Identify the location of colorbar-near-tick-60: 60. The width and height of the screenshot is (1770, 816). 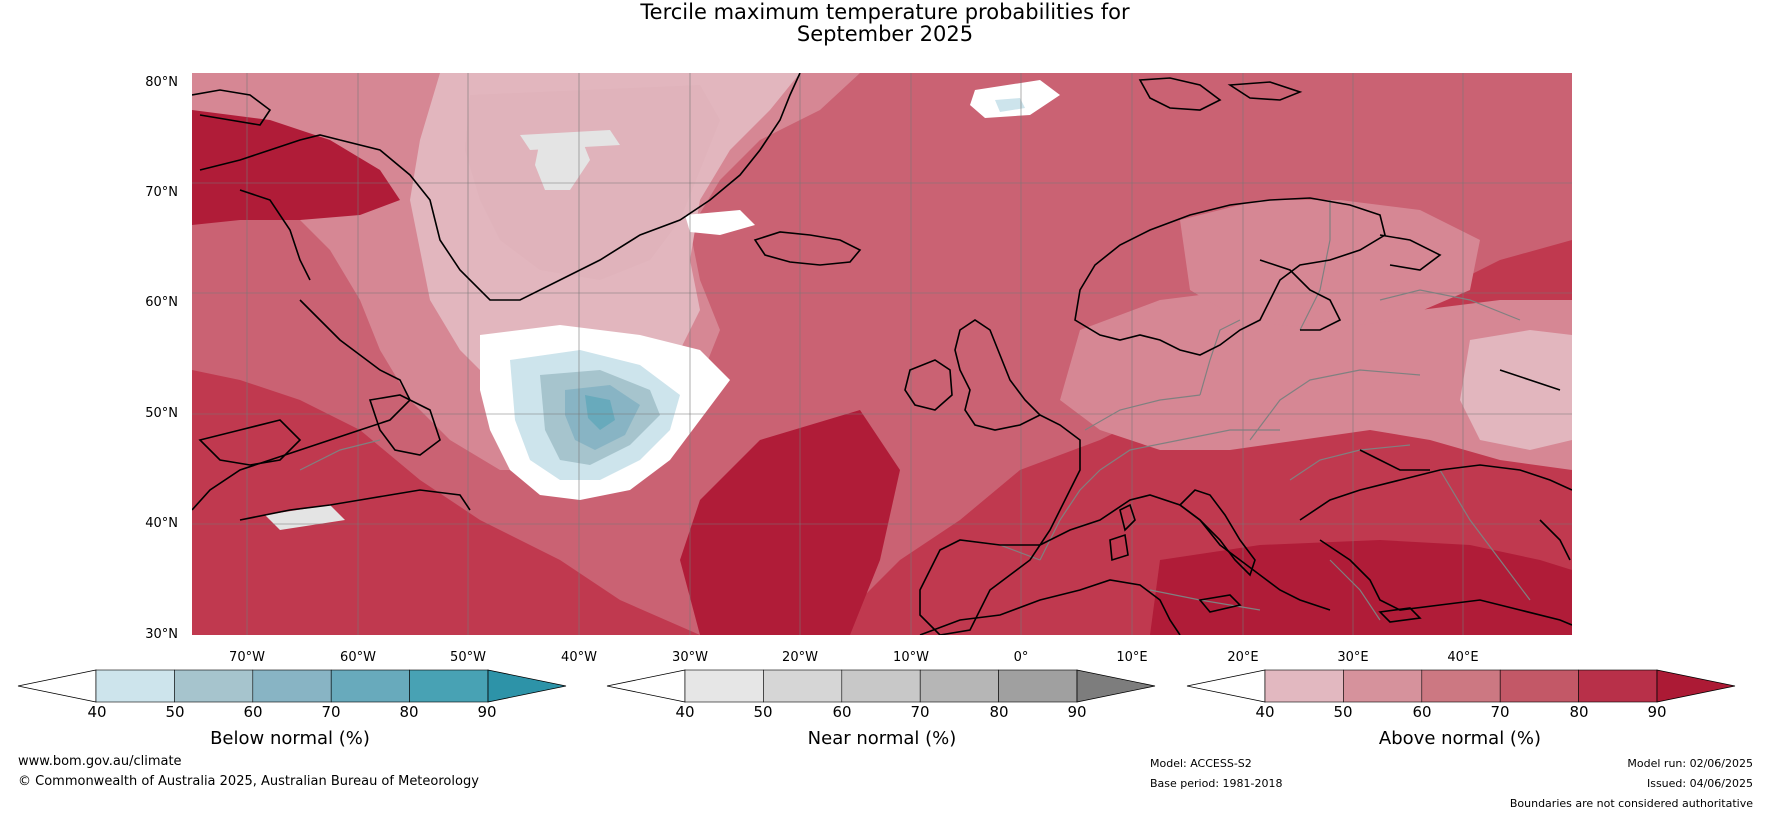
(842, 712).